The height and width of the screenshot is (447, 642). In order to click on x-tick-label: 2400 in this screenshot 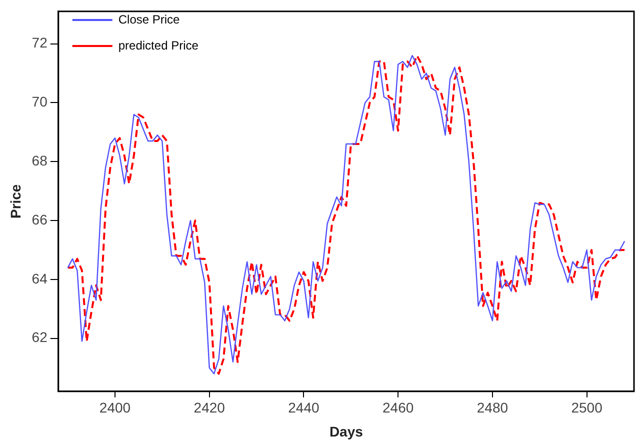, I will do `click(115, 408)`.